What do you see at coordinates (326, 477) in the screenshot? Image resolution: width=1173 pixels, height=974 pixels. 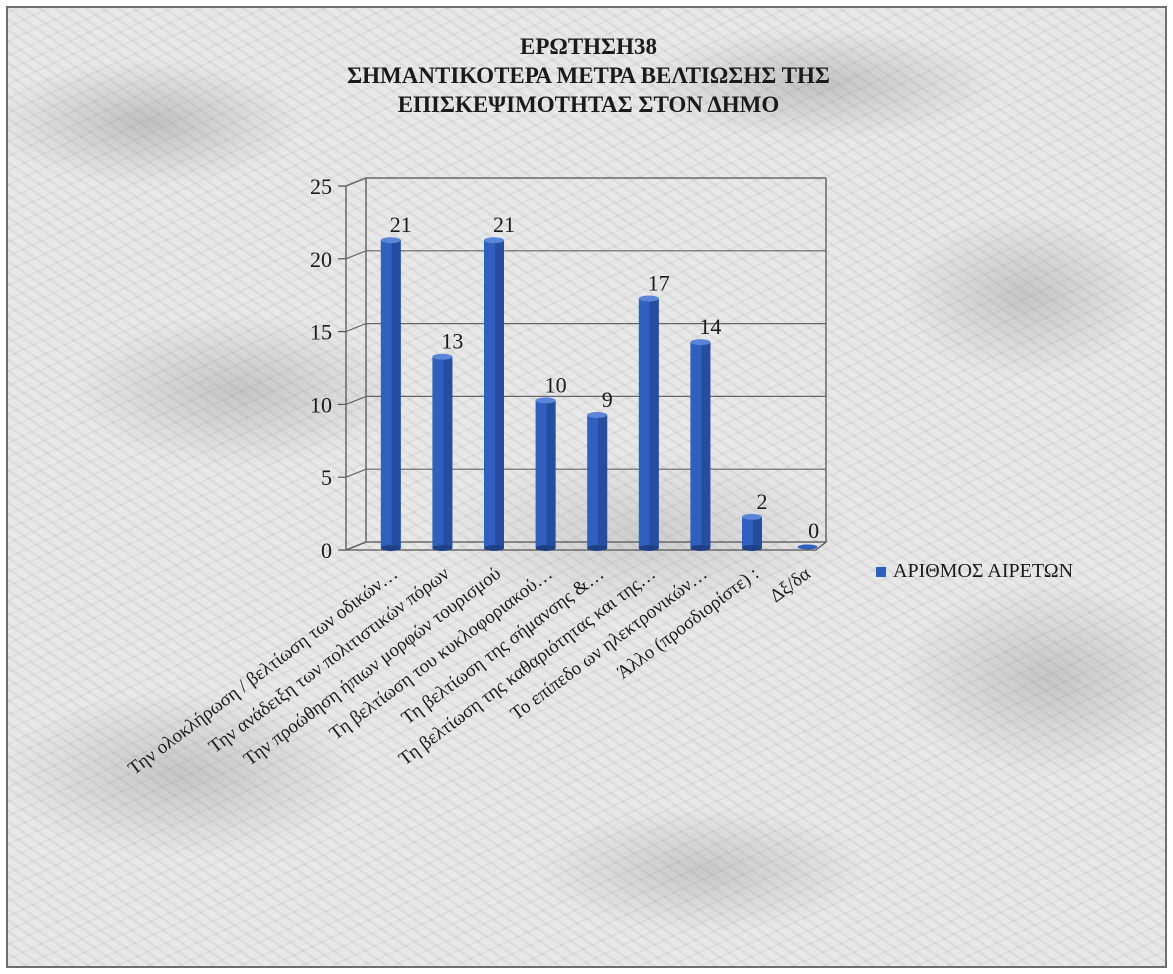 I see `y-tick-label: 5` at bounding box center [326, 477].